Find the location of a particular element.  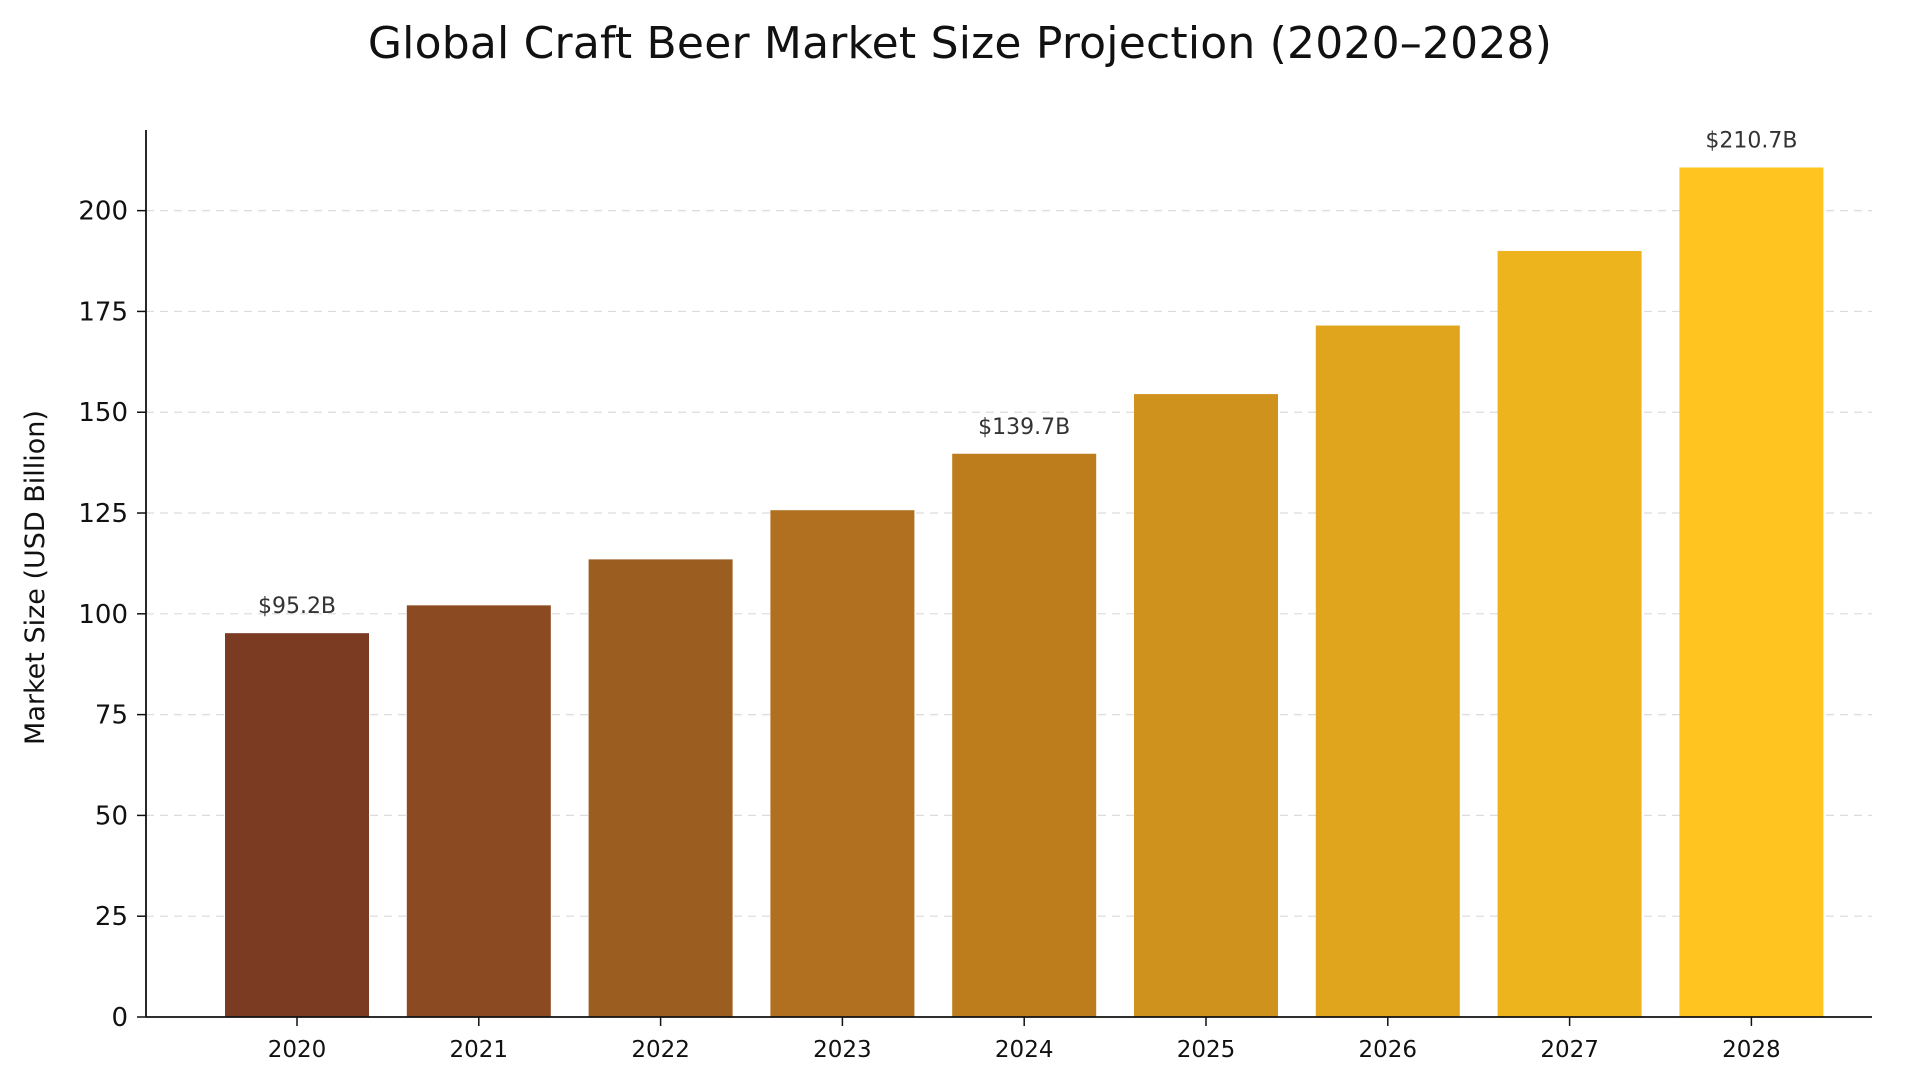

x-tick-label: 2027 is located at coordinates (1569, 1050).